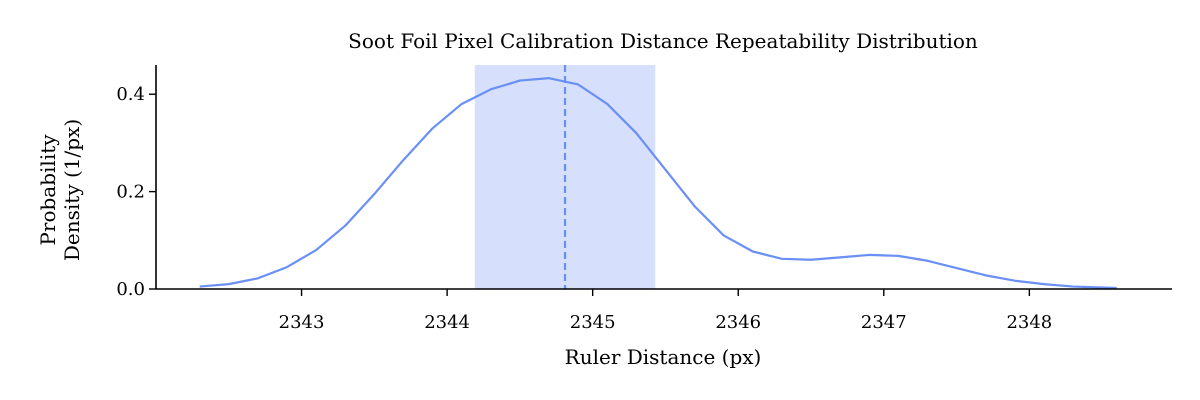 The width and height of the screenshot is (1200, 400). Describe the element at coordinates (48, 190) in the screenshot. I see `y-axis-label-line-1: Probability` at that location.